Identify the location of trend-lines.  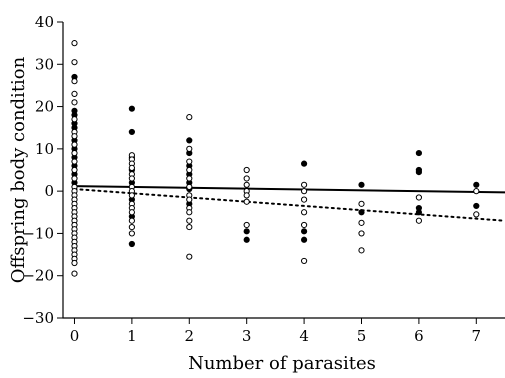
(289, 203).